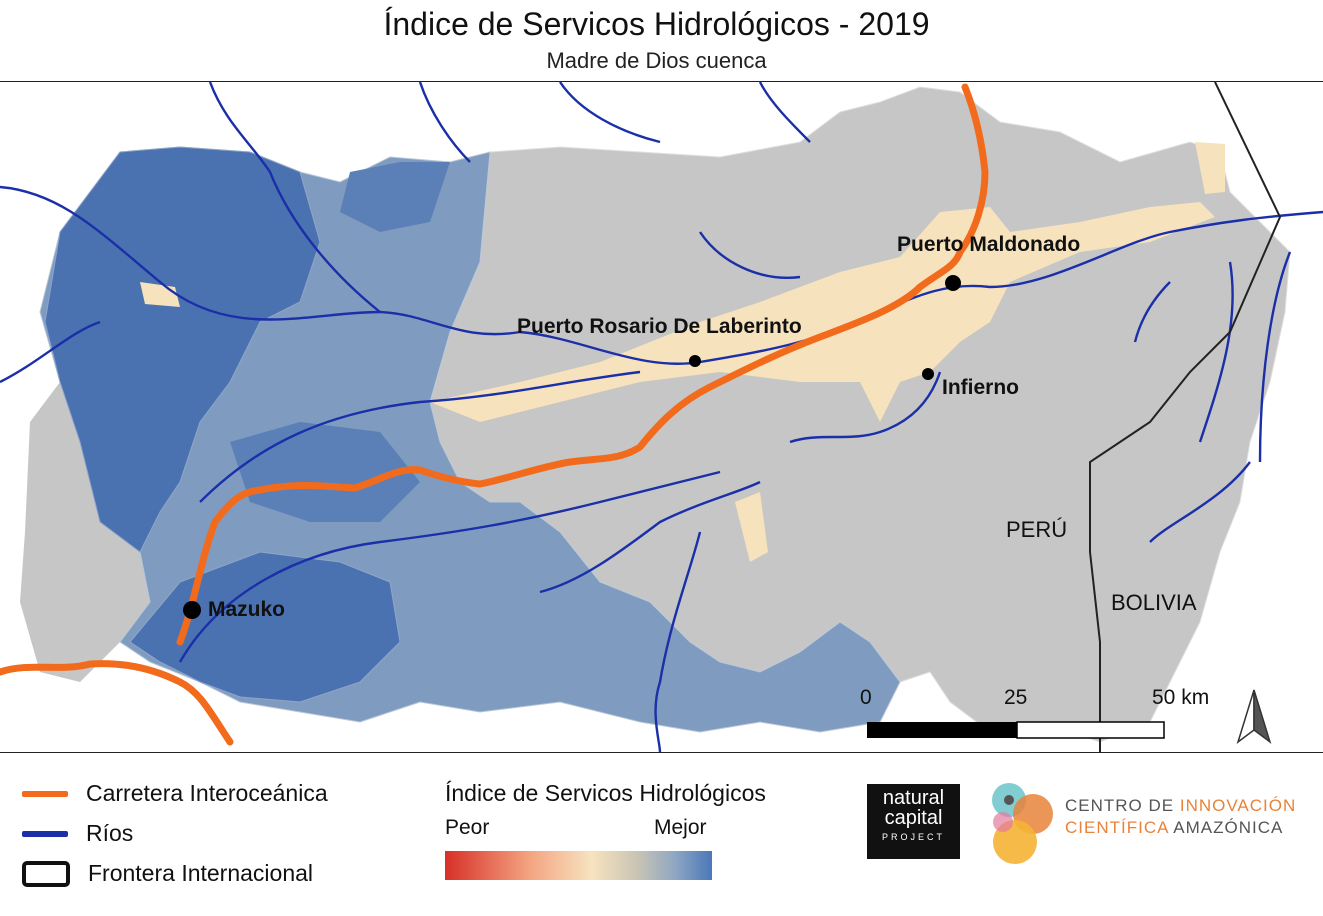  What do you see at coordinates (1174, 827) in the screenshot?
I see `cinca-text-line2: CIENTÍFICA AMAZÓNICA` at bounding box center [1174, 827].